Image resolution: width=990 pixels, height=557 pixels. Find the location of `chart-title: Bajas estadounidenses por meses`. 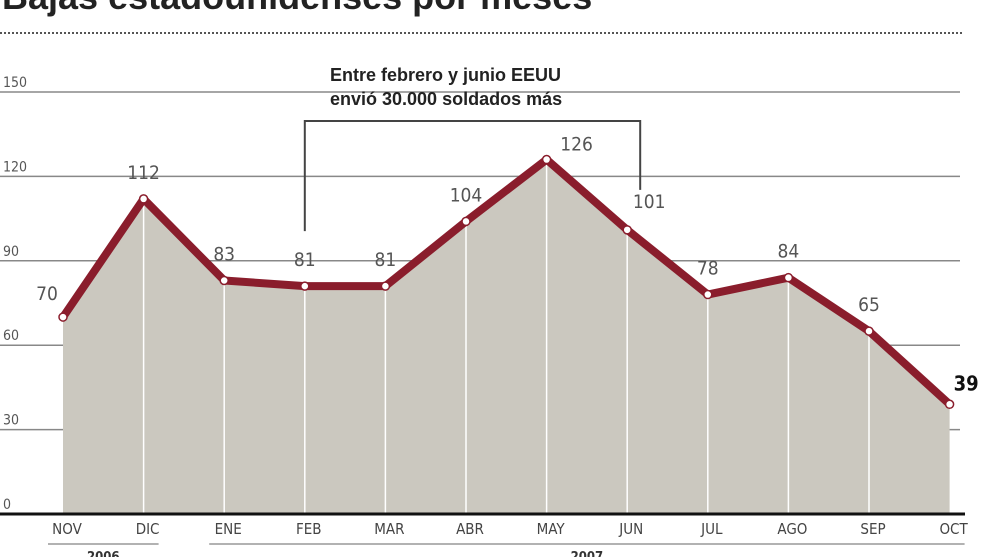

chart-title: Bajas estadounidenses por meses is located at coordinates (297, 8).